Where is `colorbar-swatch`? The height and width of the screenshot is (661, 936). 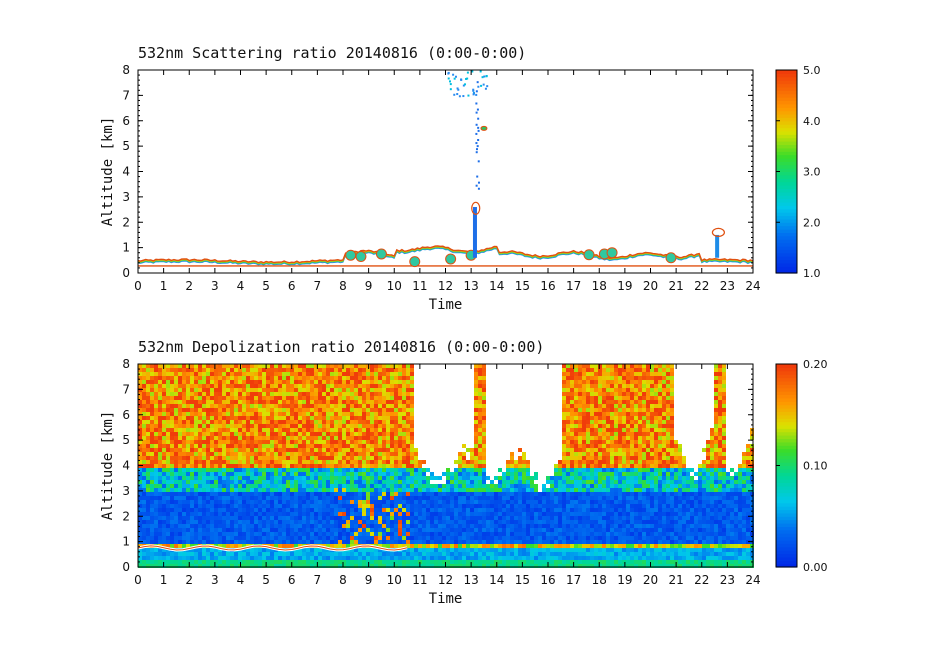
colorbar-swatch is located at coordinates (786, 258).